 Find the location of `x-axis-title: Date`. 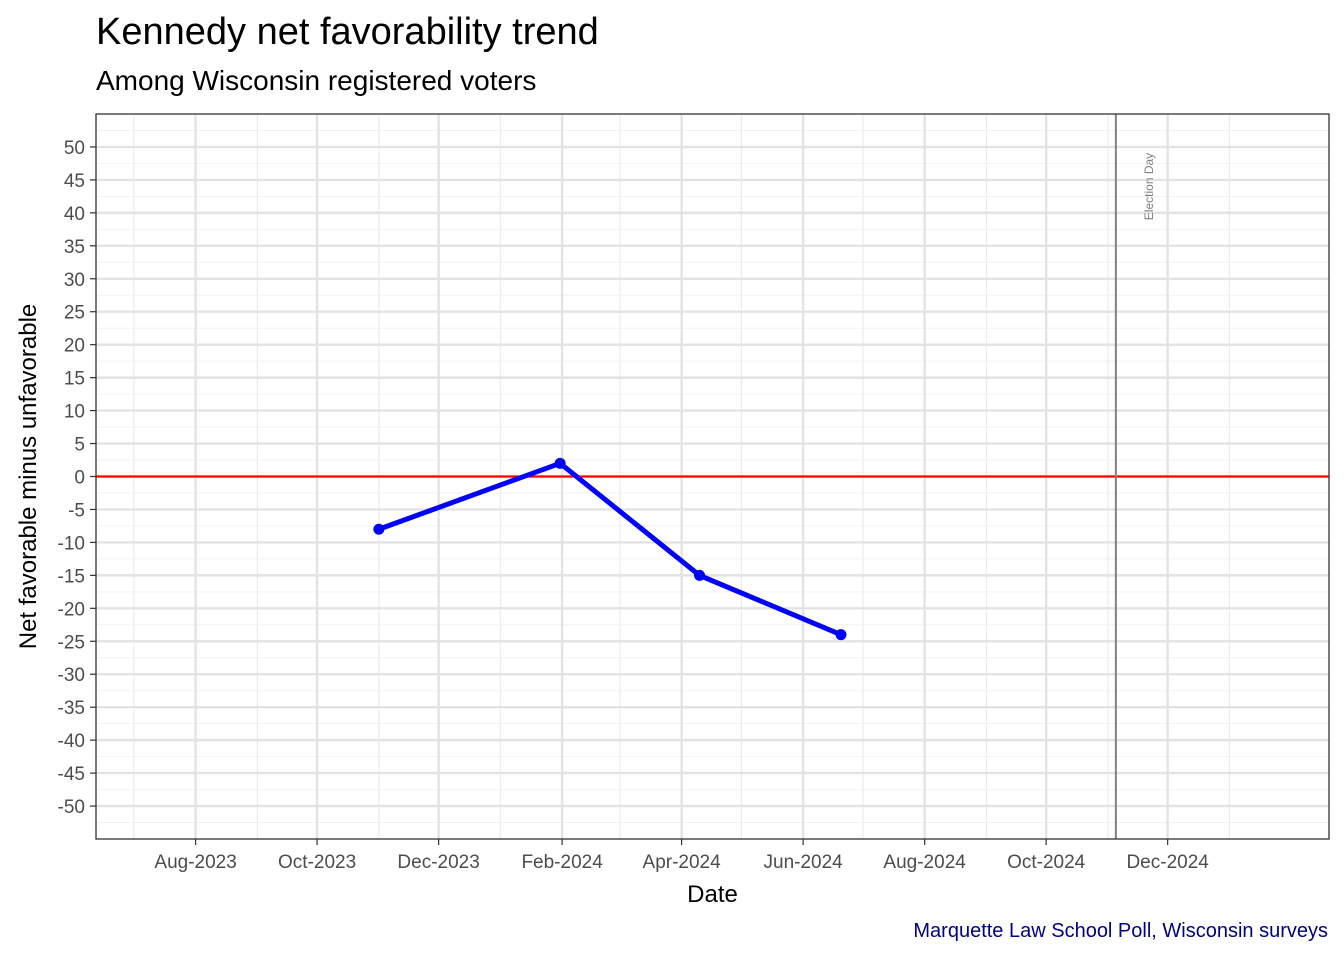

x-axis-title: Date is located at coordinates (712, 894).